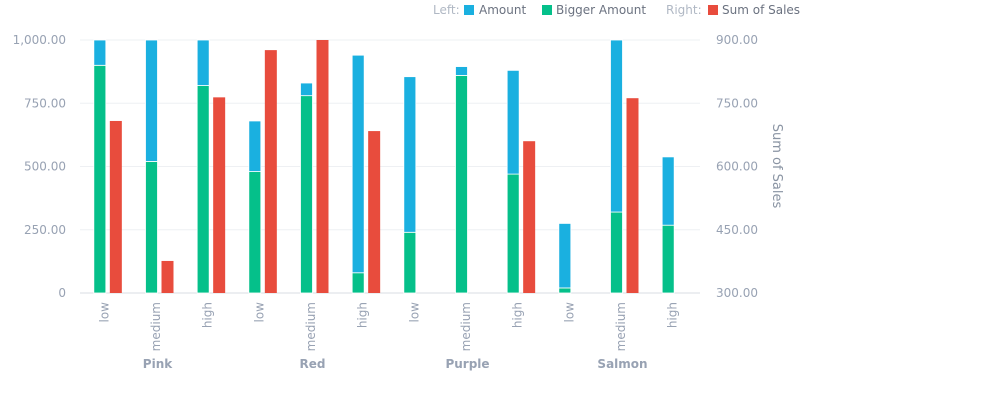  I want to click on legend-swatch-sum-of-sales, so click(713, 10).